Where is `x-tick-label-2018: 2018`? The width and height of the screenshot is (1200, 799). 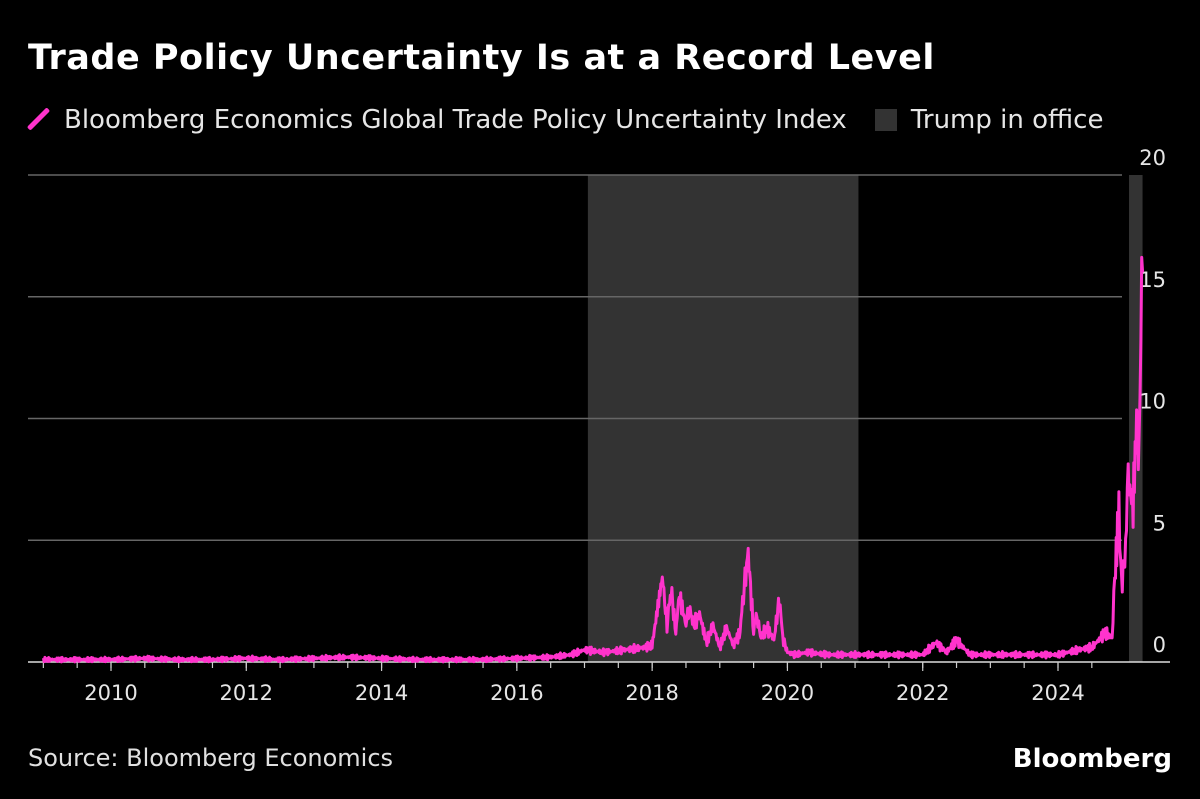 x-tick-label-2018: 2018 is located at coordinates (651, 693).